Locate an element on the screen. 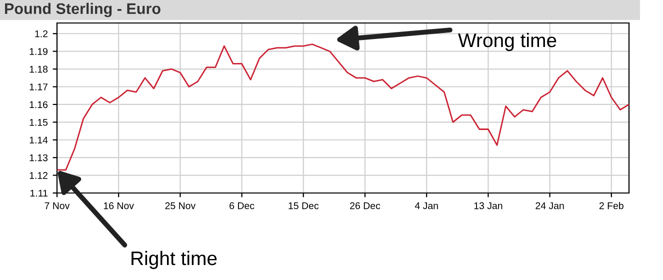 This screenshot has height=280, width=663. y-tick-label: 1.17 is located at coordinates (39, 87).